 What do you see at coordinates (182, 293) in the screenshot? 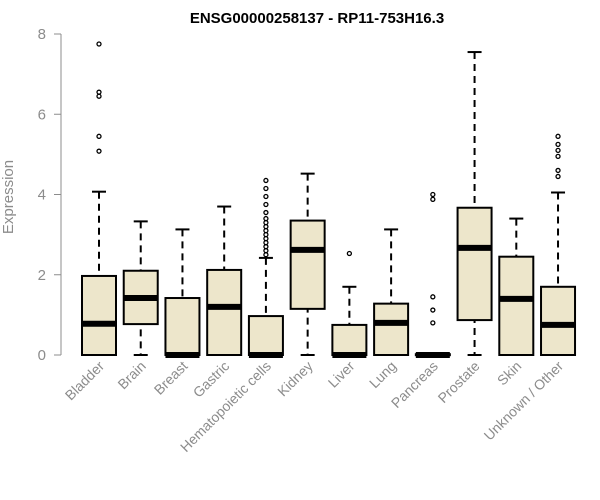
I see `box-breast` at bounding box center [182, 293].